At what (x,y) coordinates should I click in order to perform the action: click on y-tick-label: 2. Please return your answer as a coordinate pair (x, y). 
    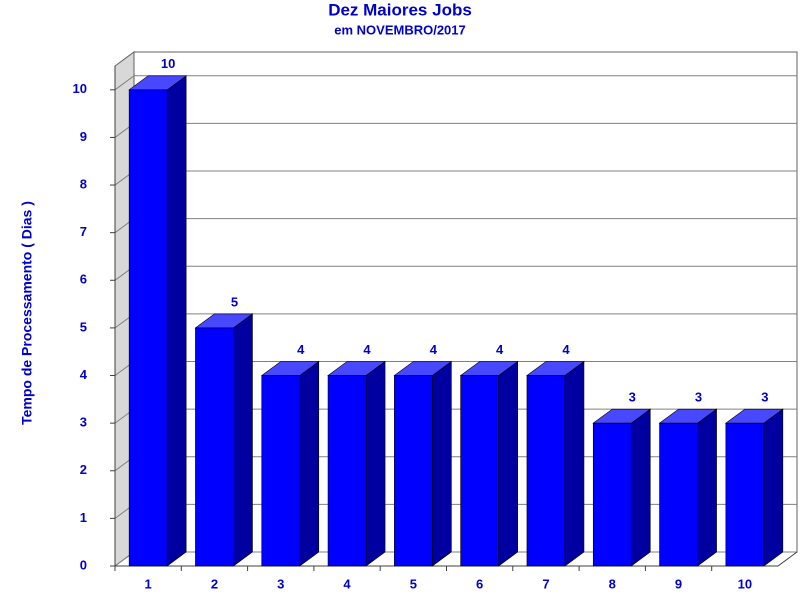
    Looking at the image, I should click on (83, 469).